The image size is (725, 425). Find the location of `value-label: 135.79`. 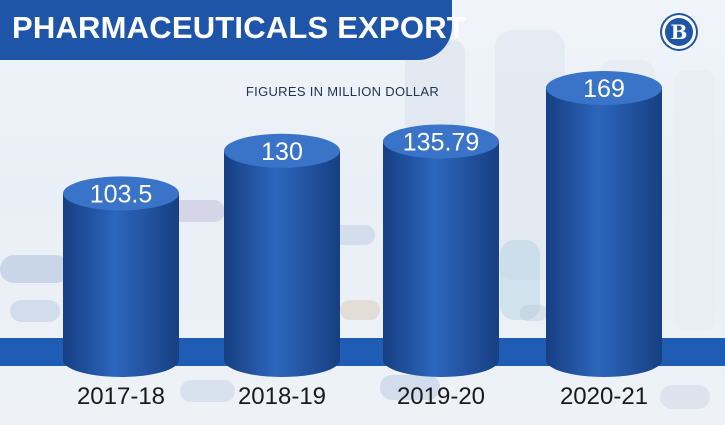

value-label: 135.79 is located at coordinates (441, 142).